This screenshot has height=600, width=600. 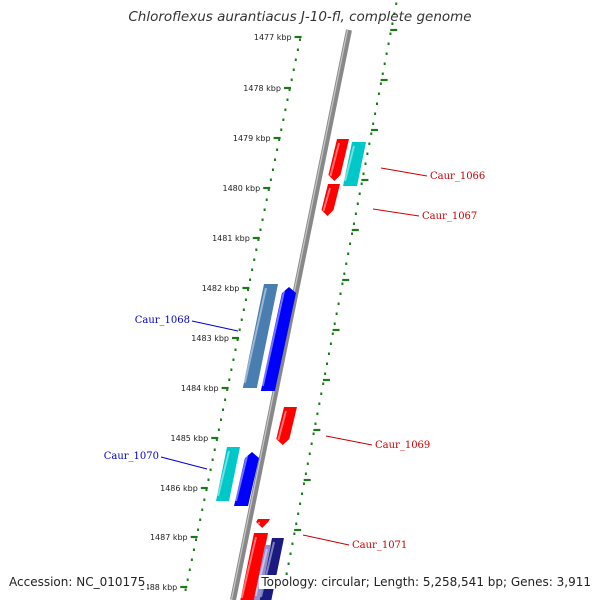 What do you see at coordinates (159, 587) in the screenshot?
I see `ruler-label: 1488 kbp` at bounding box center [159, 587].